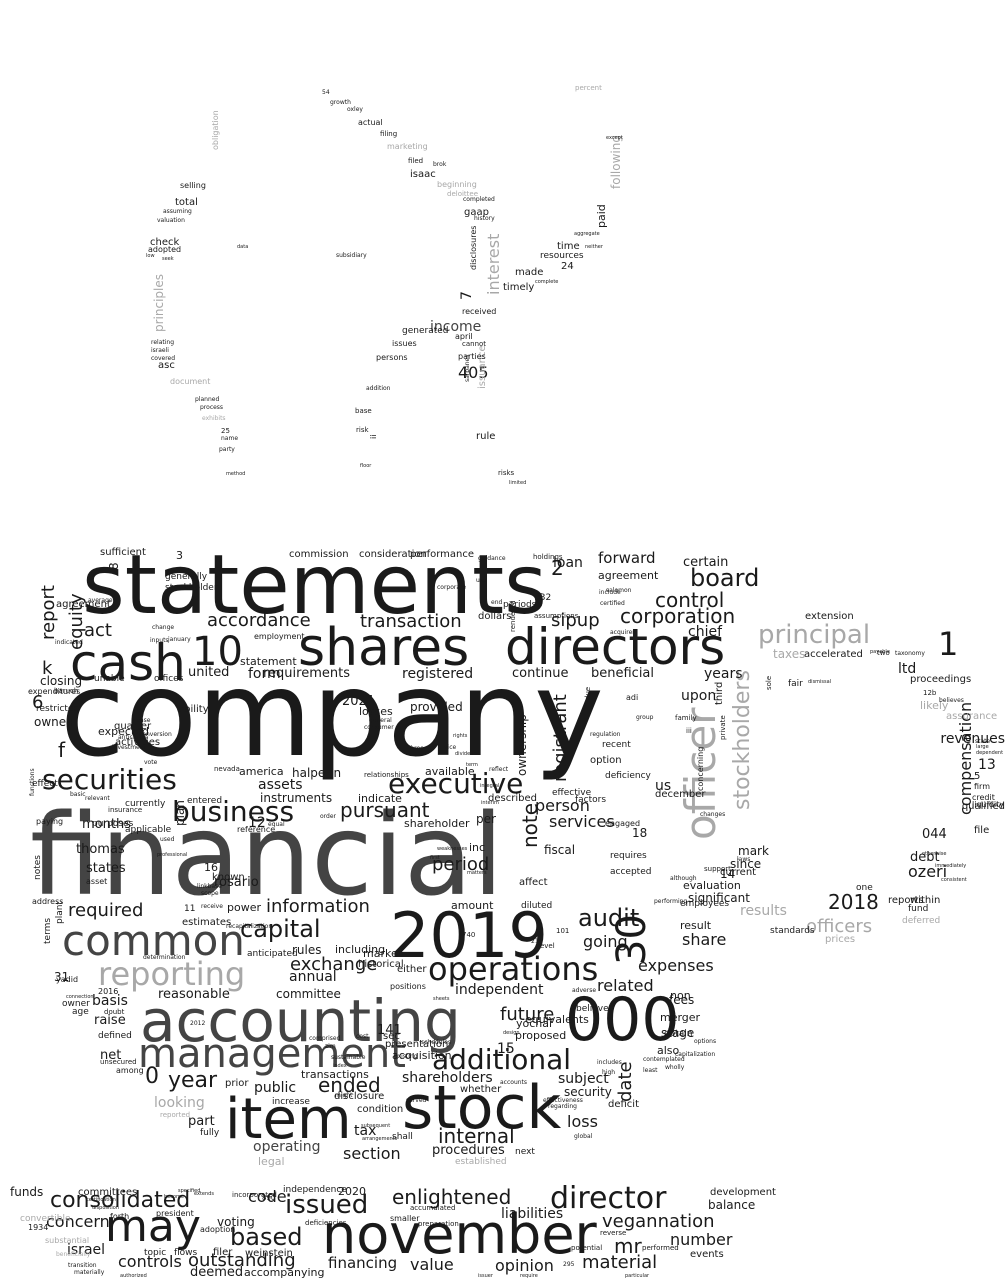 The image size is (1007, 1280). I want to click on cloud-word: recent, so click(616, 745).